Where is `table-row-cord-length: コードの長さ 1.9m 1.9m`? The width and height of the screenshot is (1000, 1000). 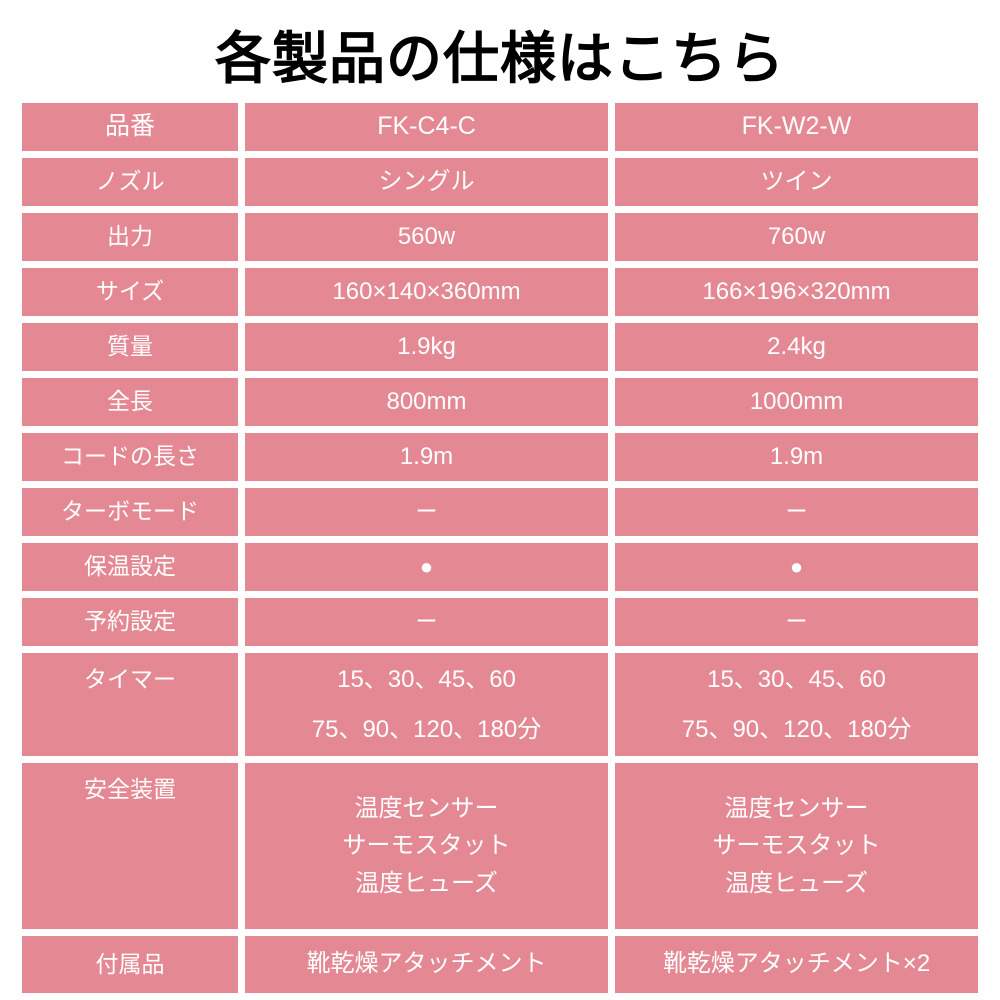
table-row-cord-length: コードの長さ 1.9m 1.9m is located at coordinates (500, 457).